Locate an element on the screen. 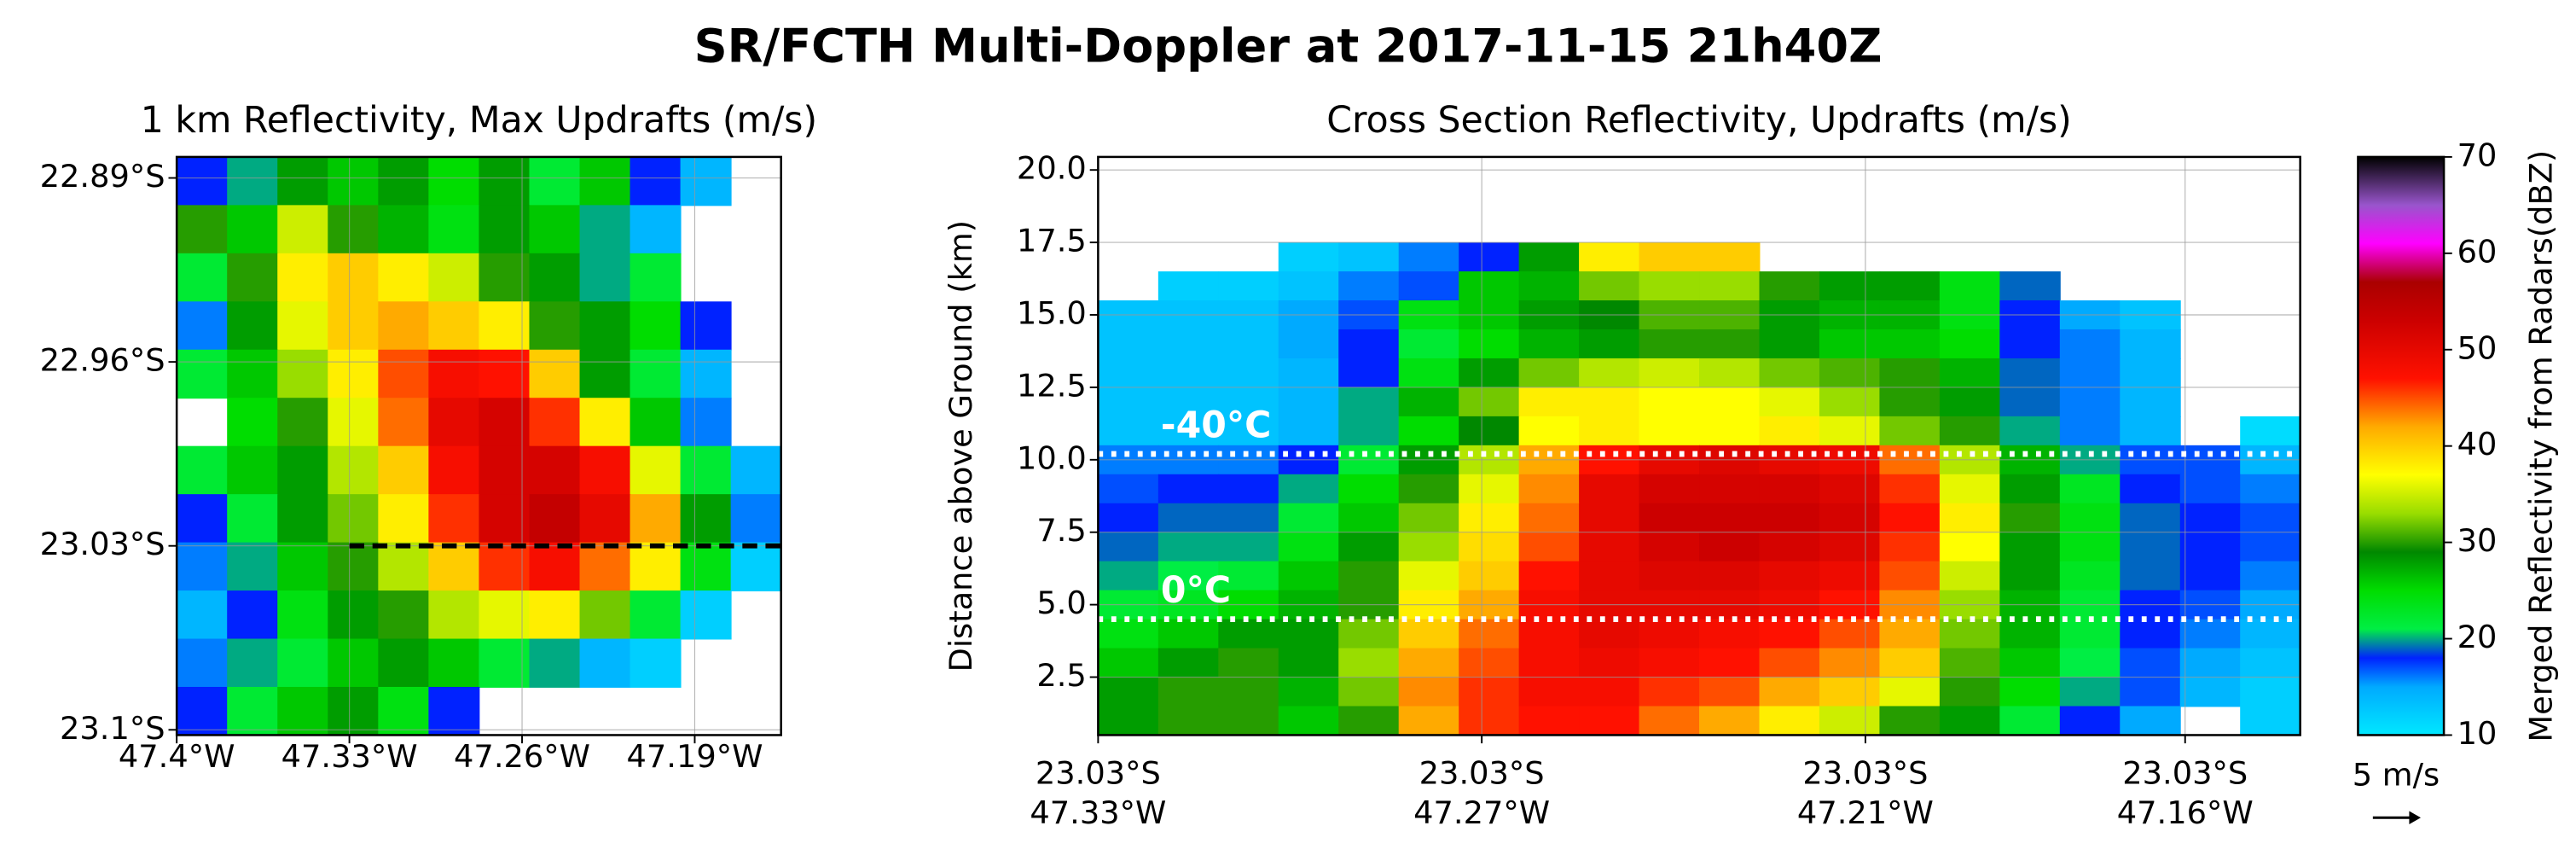 The width and height of the screenshot is (2576, 855). colorbar-tick-label: 20 is located at coordinates (2477, 637).